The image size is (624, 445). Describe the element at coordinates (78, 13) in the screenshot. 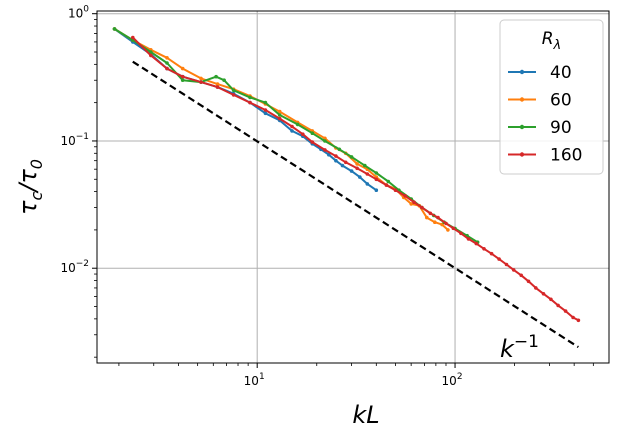

I see `y-tick-label: 100` at that location.